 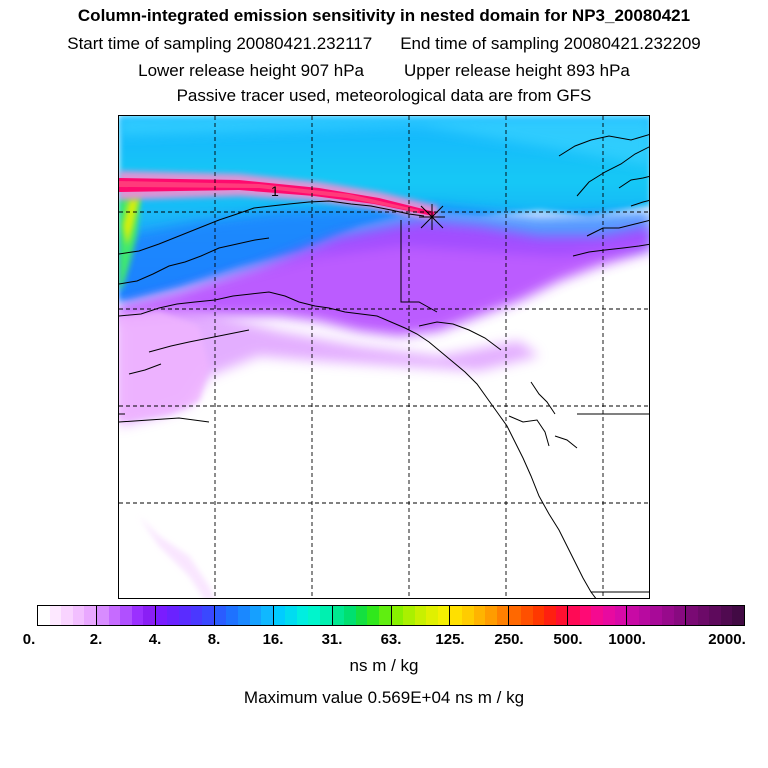 What do you see at coordinates (96, 639) in the screenshot?
I see `colorbar-tick-label: 2.` at bounding box center [96, 639].